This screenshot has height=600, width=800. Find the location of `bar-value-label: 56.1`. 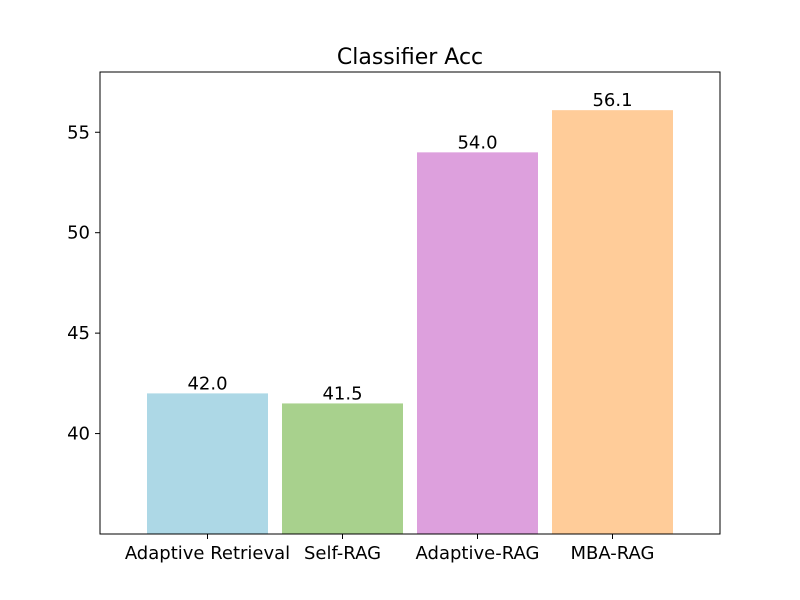

bar-value-label: 56.1 is located at coordinates (612, 100).